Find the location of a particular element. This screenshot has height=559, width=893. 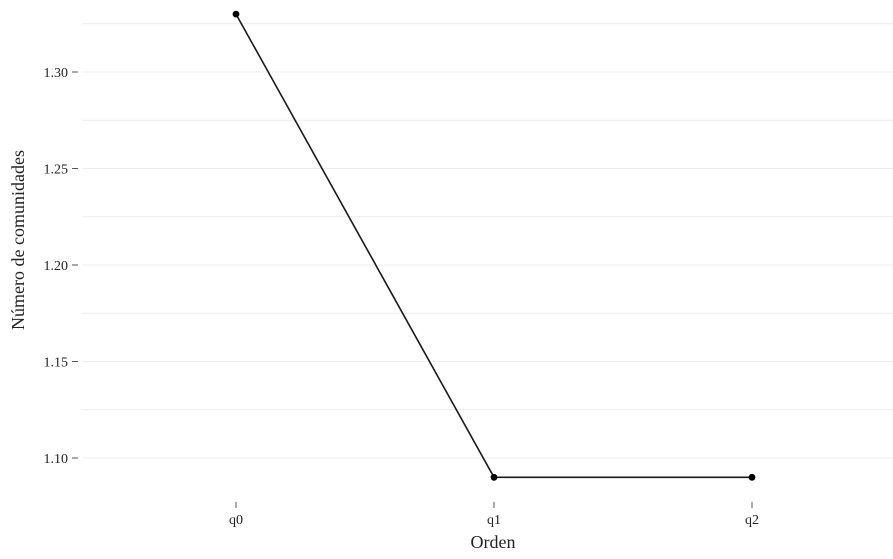

x-axis: q0 q1 q2 is located at coordinates (494, 515).